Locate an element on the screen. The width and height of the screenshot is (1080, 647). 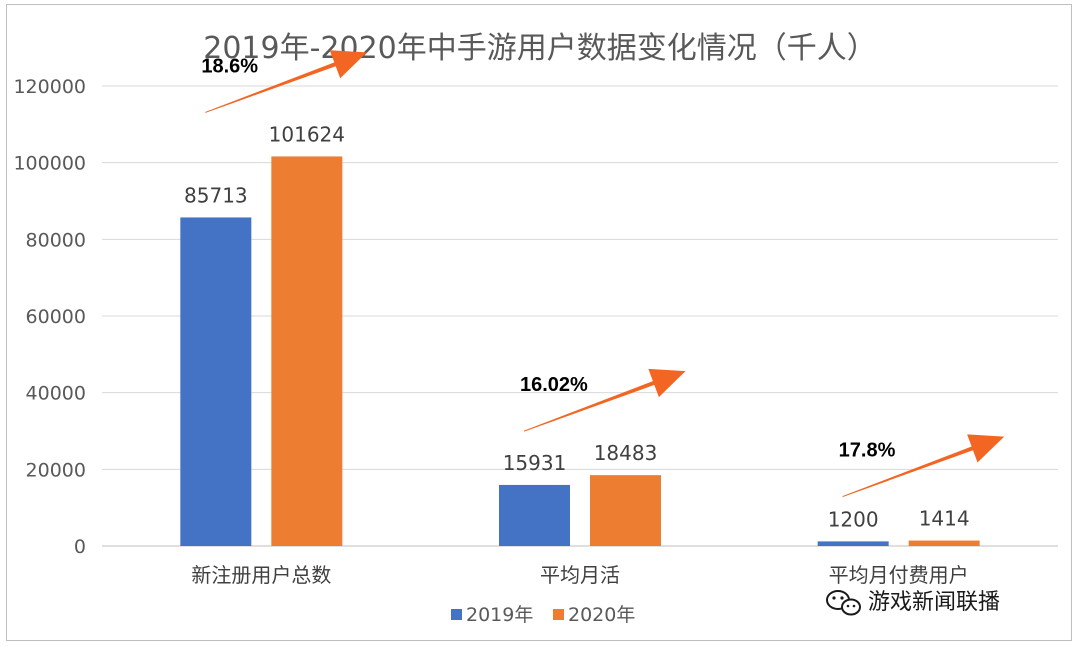
legend: 2019年 2020年 is located at coordinates (543, 615).